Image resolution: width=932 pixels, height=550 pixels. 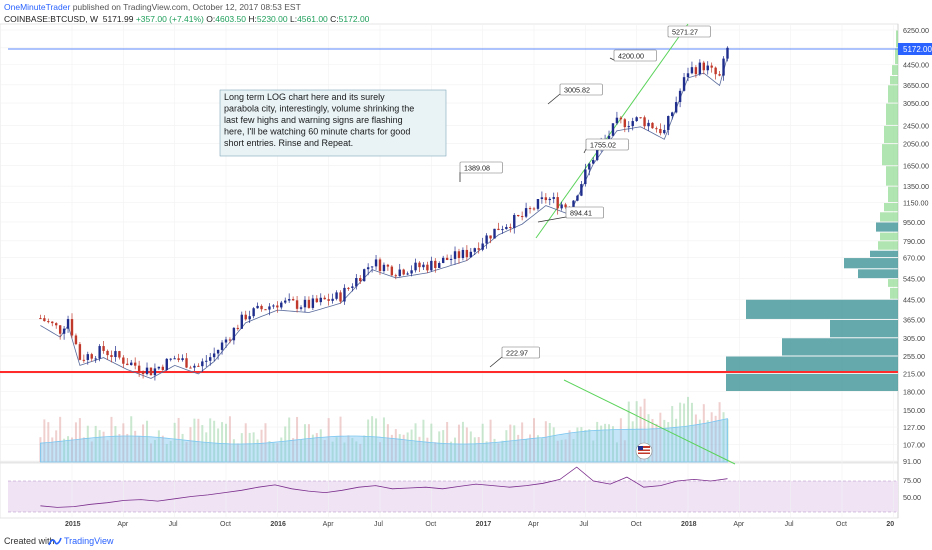 I want to click on close-value: 5172.00, so click(x=354, y=19).